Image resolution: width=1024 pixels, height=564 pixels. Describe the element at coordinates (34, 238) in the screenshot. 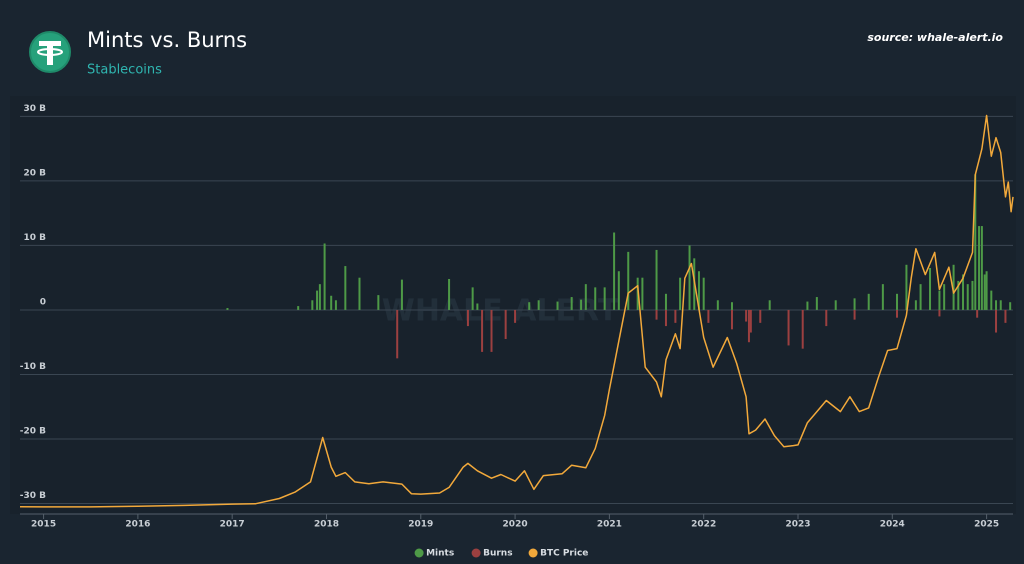

I see `y-tick-label: 10 B` at that location.